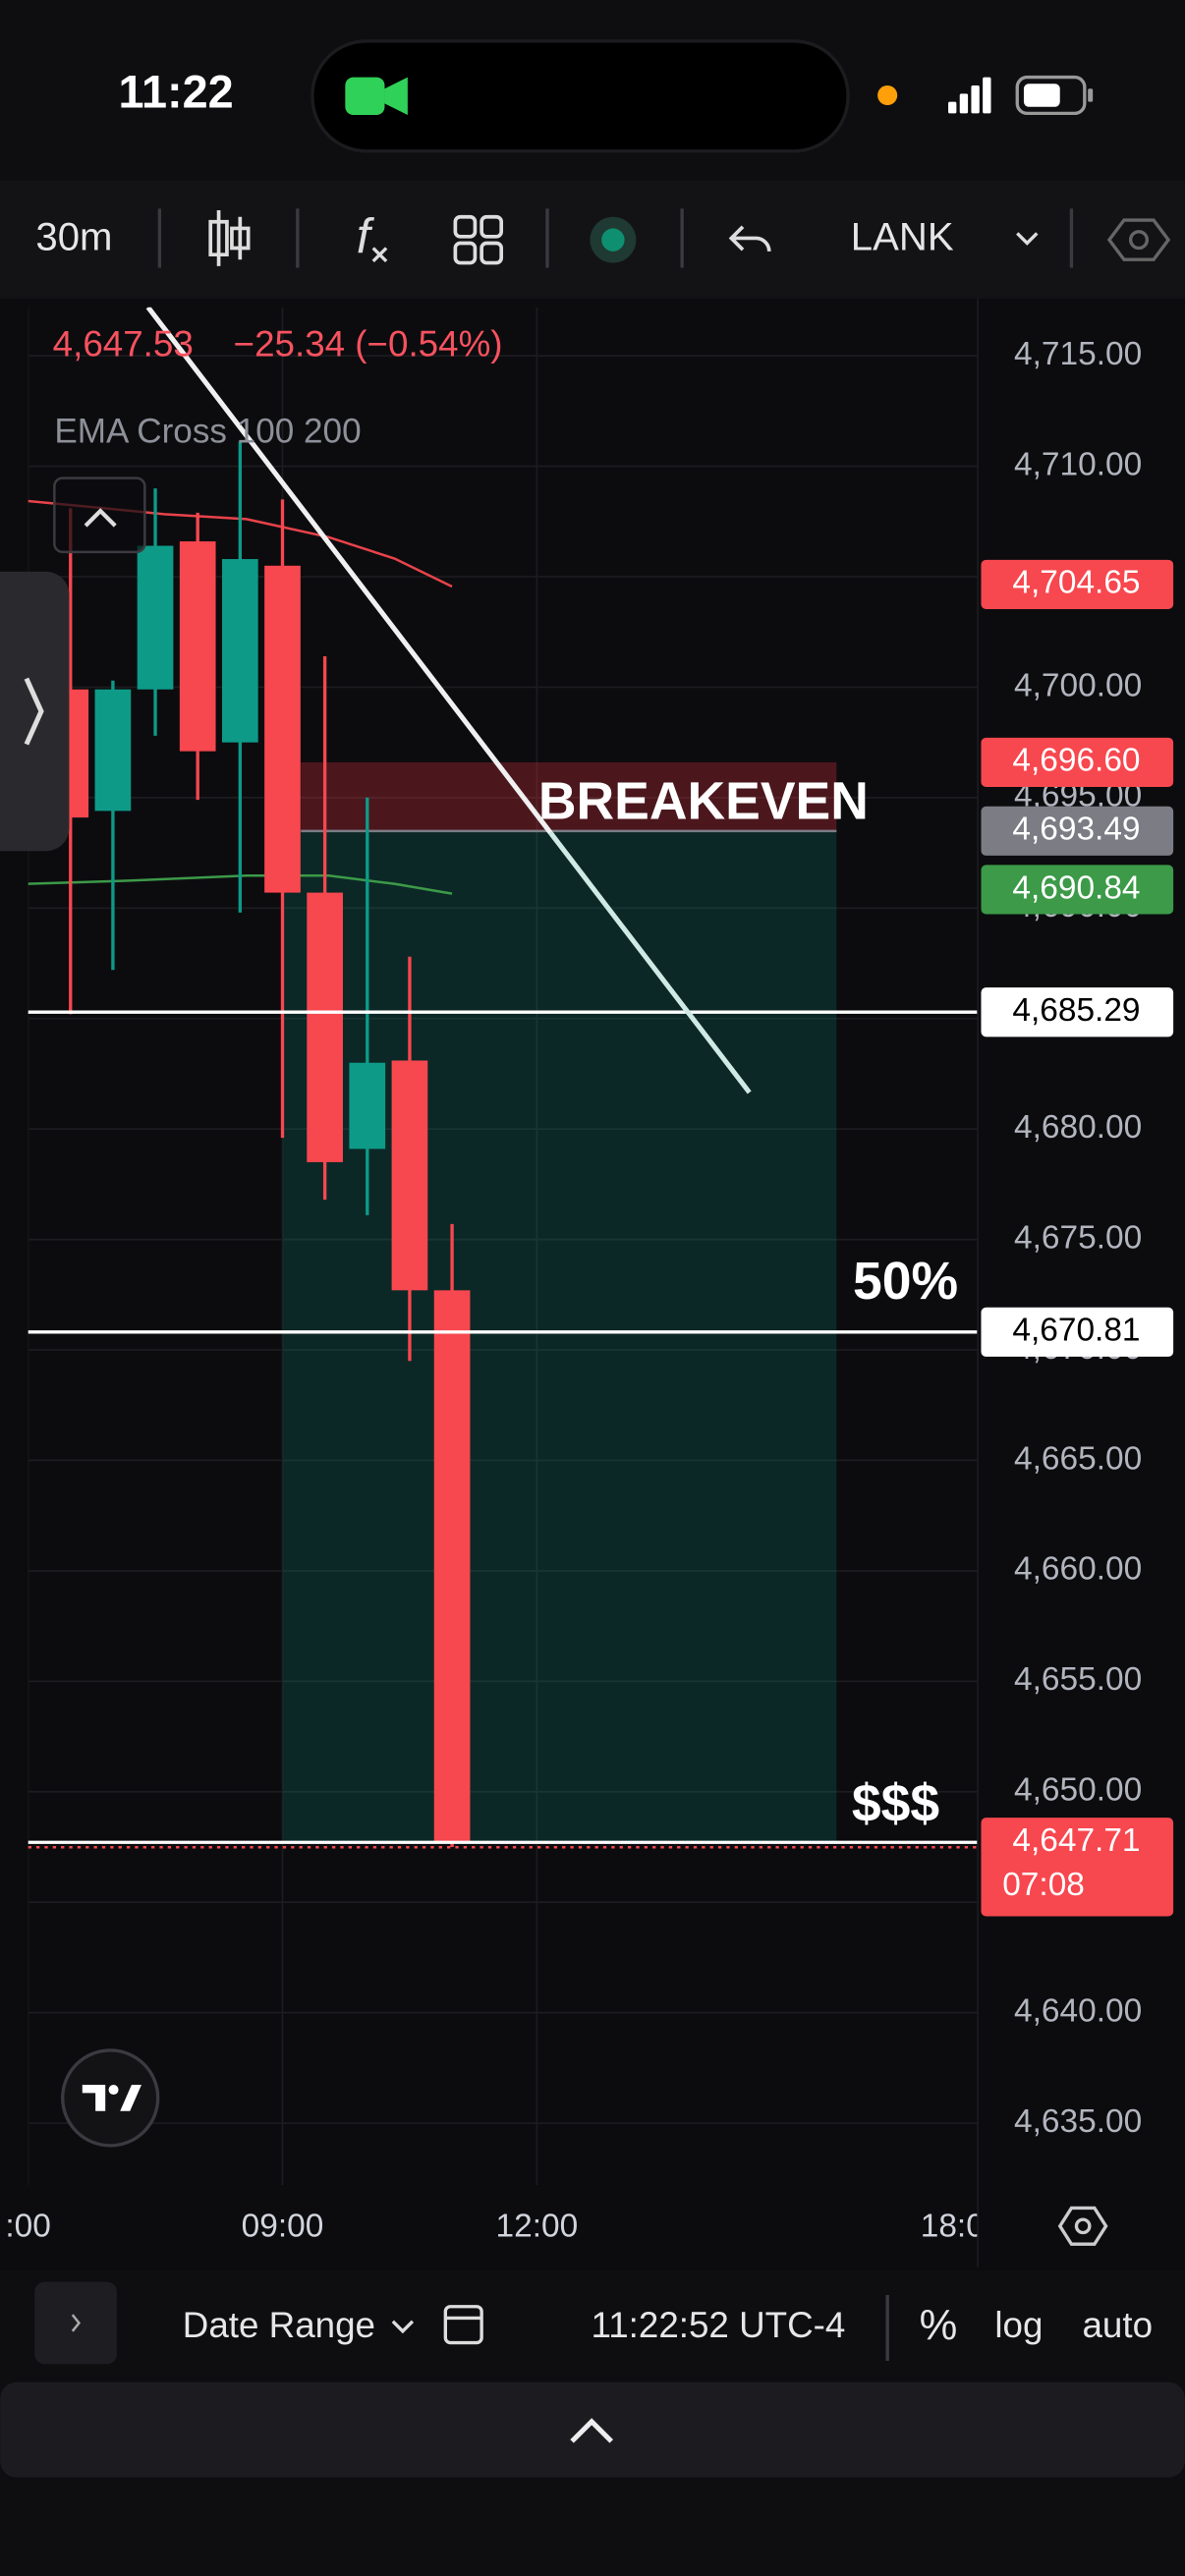  What do you see at coordinates (888, 95) in the screenshot?
I see `mic-indicator` at bounding box center [888, 95].